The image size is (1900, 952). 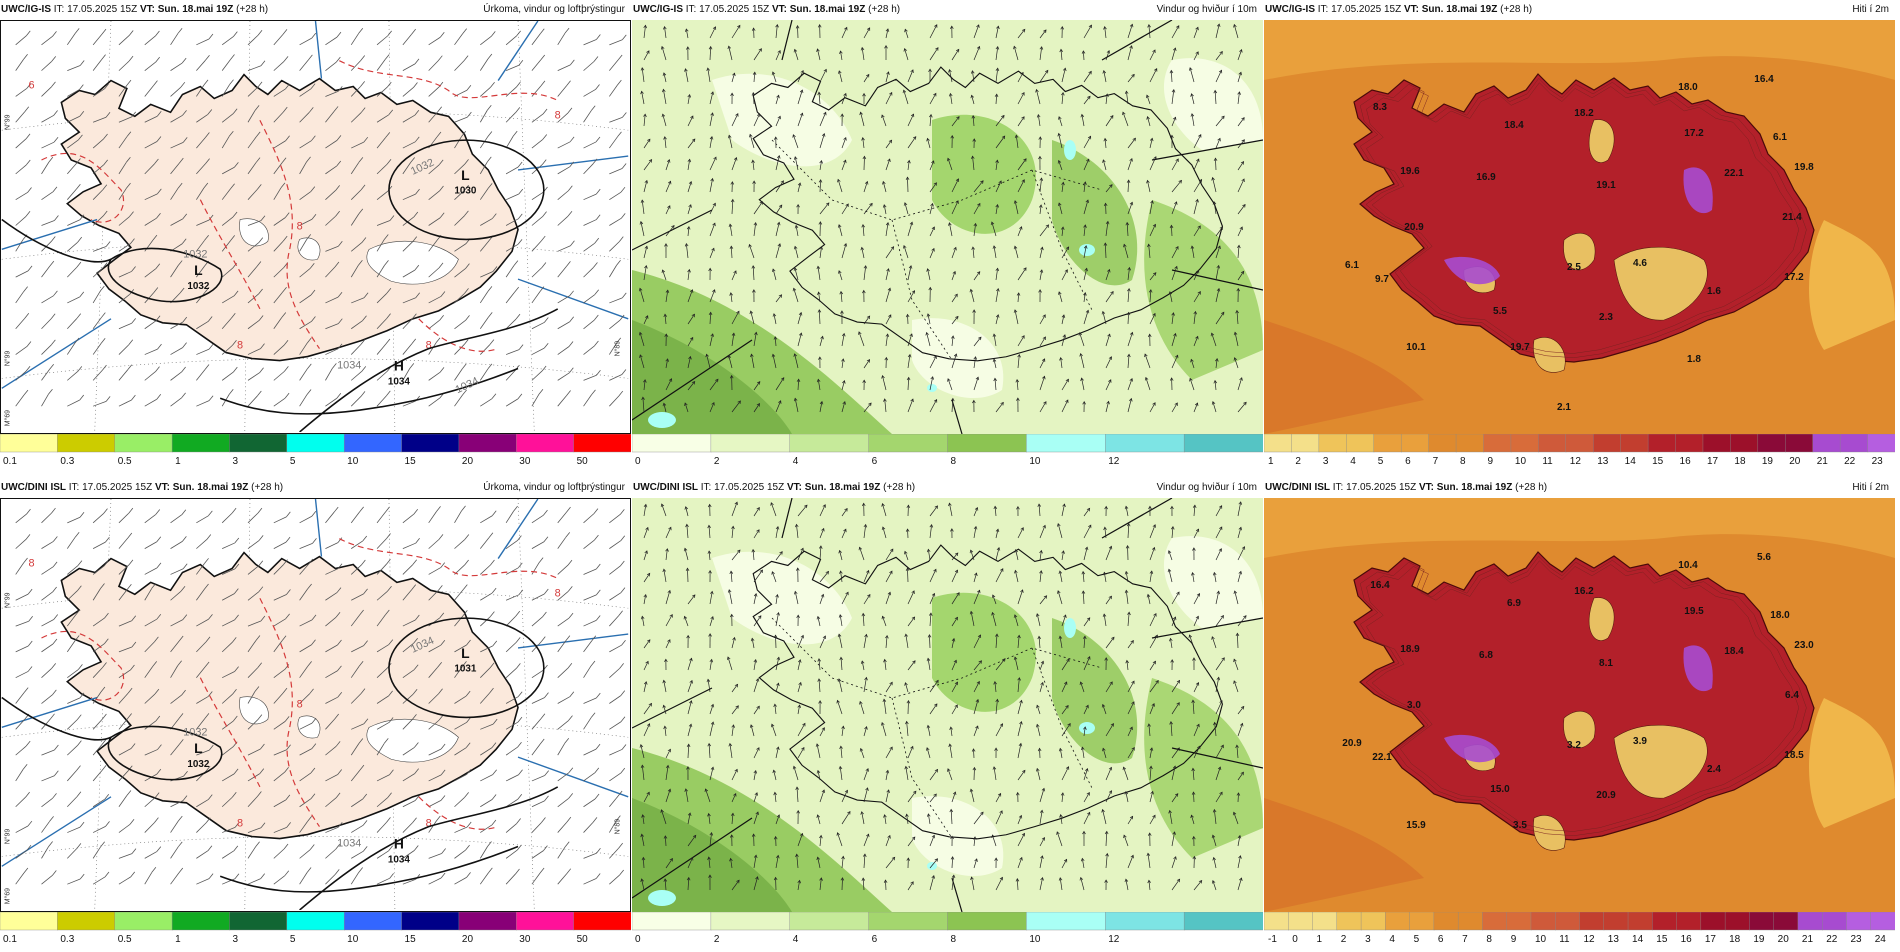 What do you see at coordinates (1584, 113) in the screenshot?
I see `temperature-value-label: 18.2` at bounding box center [1584, 113].